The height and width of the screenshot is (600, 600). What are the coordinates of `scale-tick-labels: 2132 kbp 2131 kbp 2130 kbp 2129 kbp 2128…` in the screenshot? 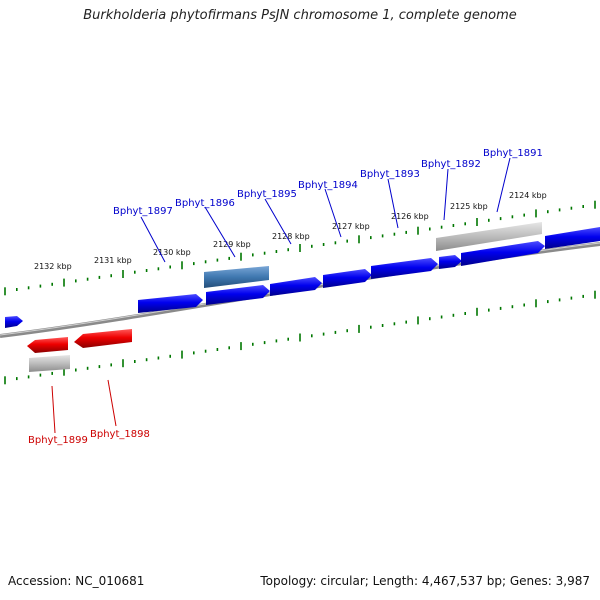 It's located at (290, 231).